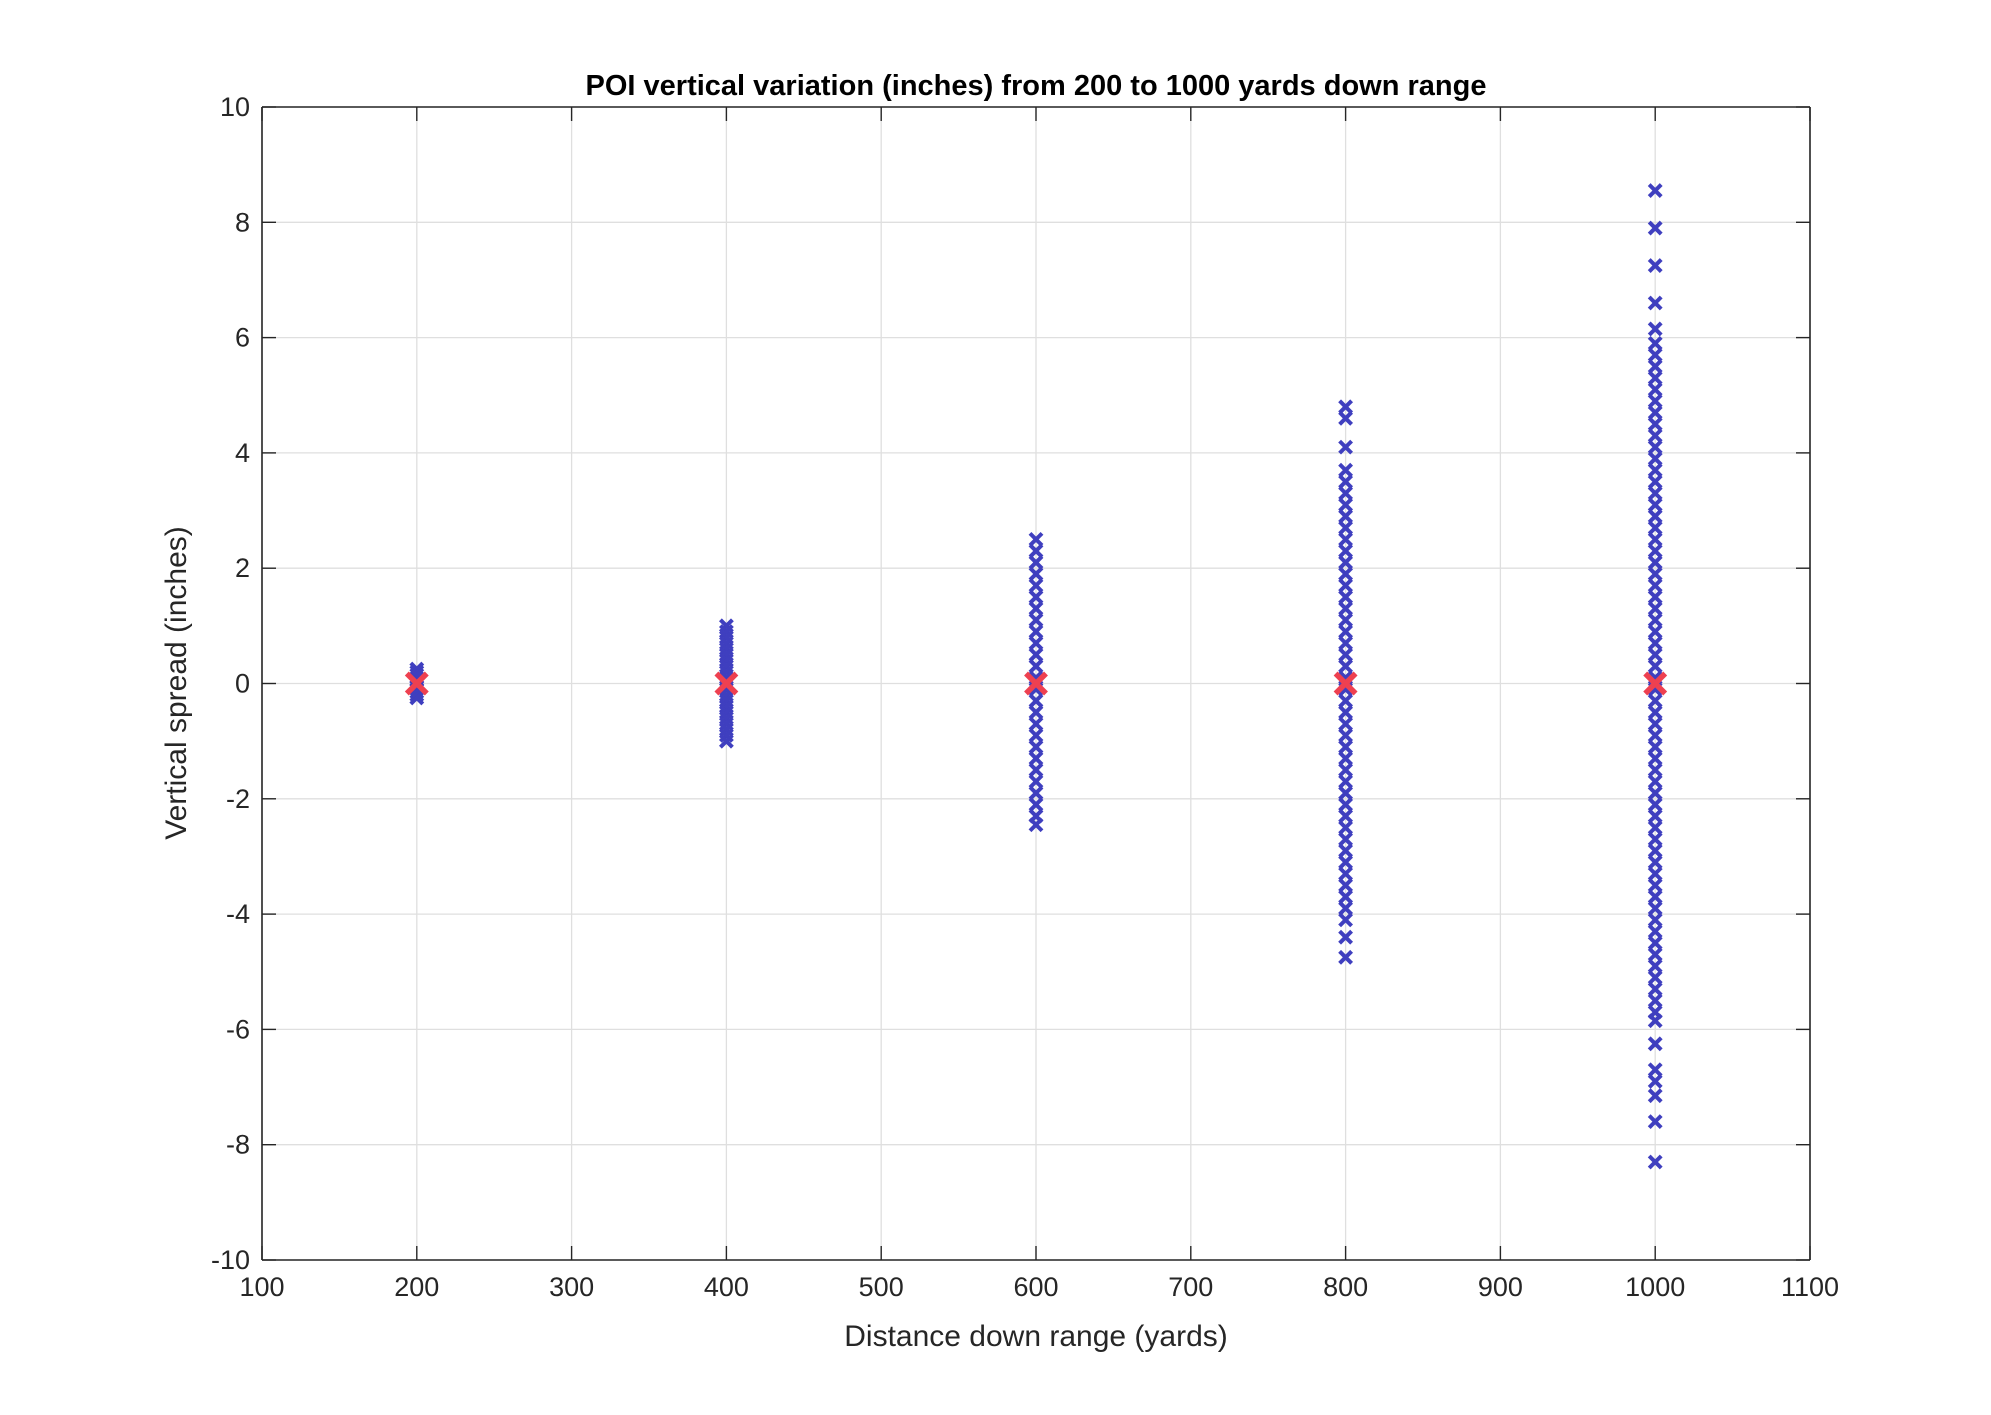 The image size is (1991, 1415). Describe the element at coordinates (1810, 1287) in the screenshot. I see `x-tick-label: 1100` at that location.